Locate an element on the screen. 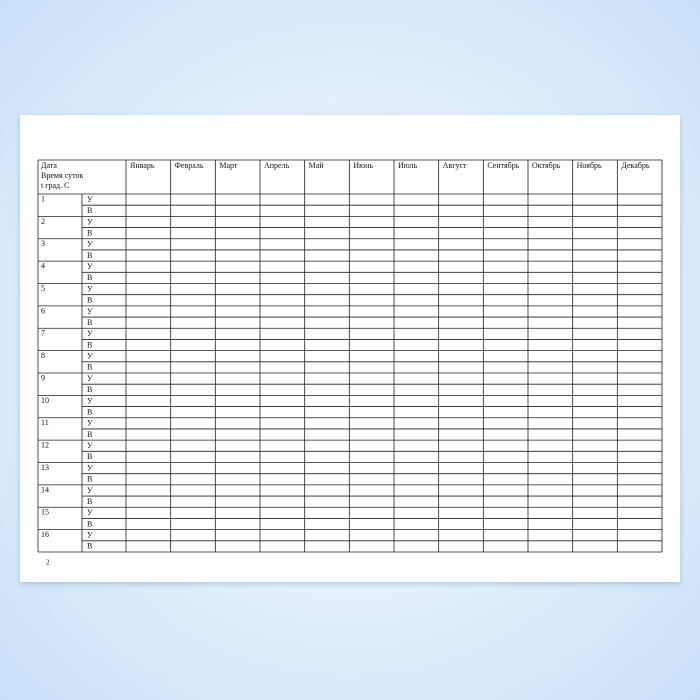 This screenshot has height=700, width=700. month-header: Март is located at coordinates (228, 165).